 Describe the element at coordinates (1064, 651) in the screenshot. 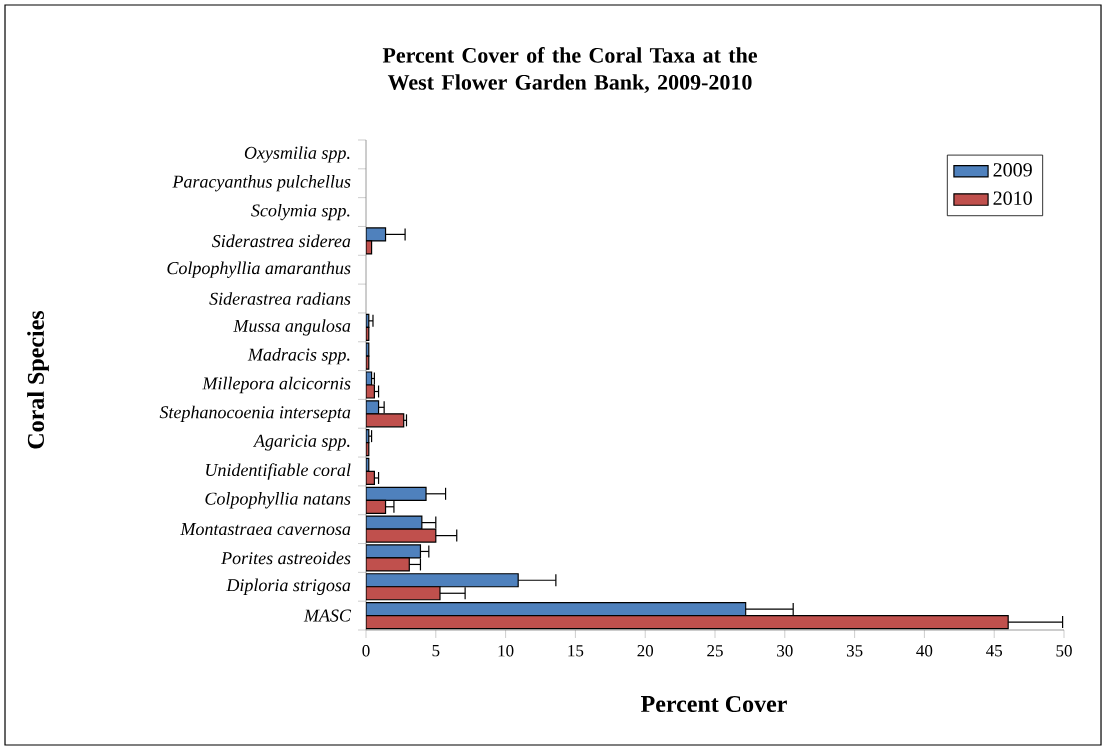

I see `x-tick-label: 50` at that location.